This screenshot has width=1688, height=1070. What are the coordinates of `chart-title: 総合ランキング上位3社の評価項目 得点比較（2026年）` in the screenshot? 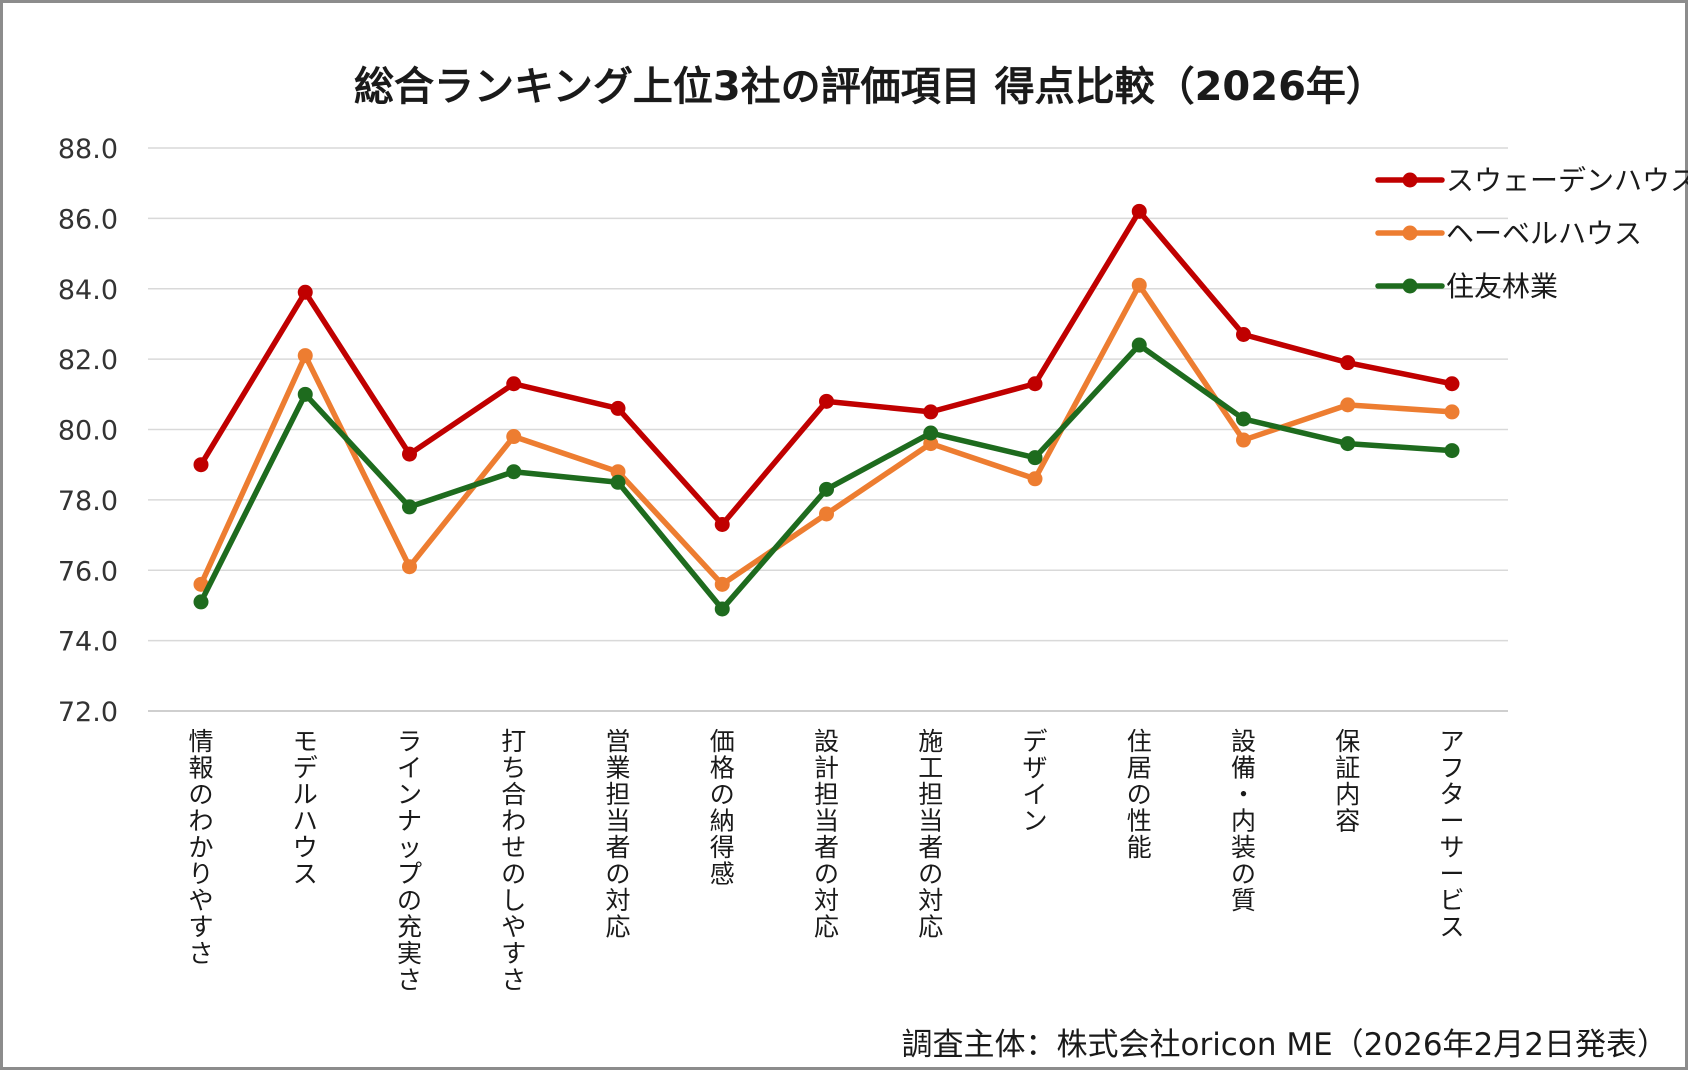 It's located at (870, 87).